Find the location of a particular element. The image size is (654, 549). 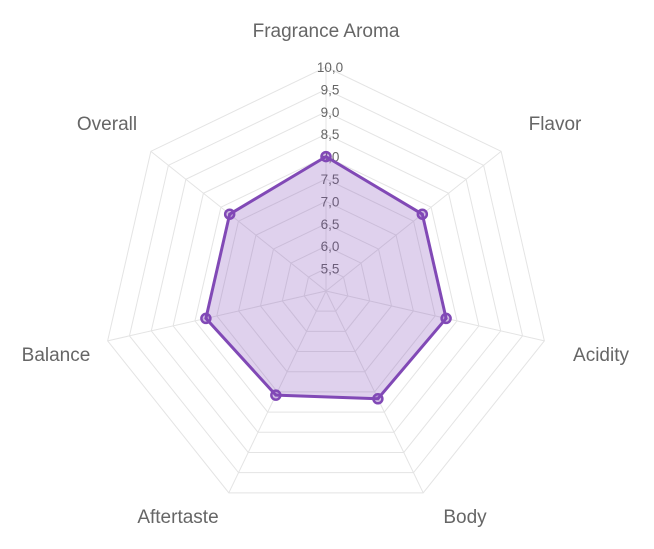

axis-label: Aftertaste is located at coordinates (177, 517).